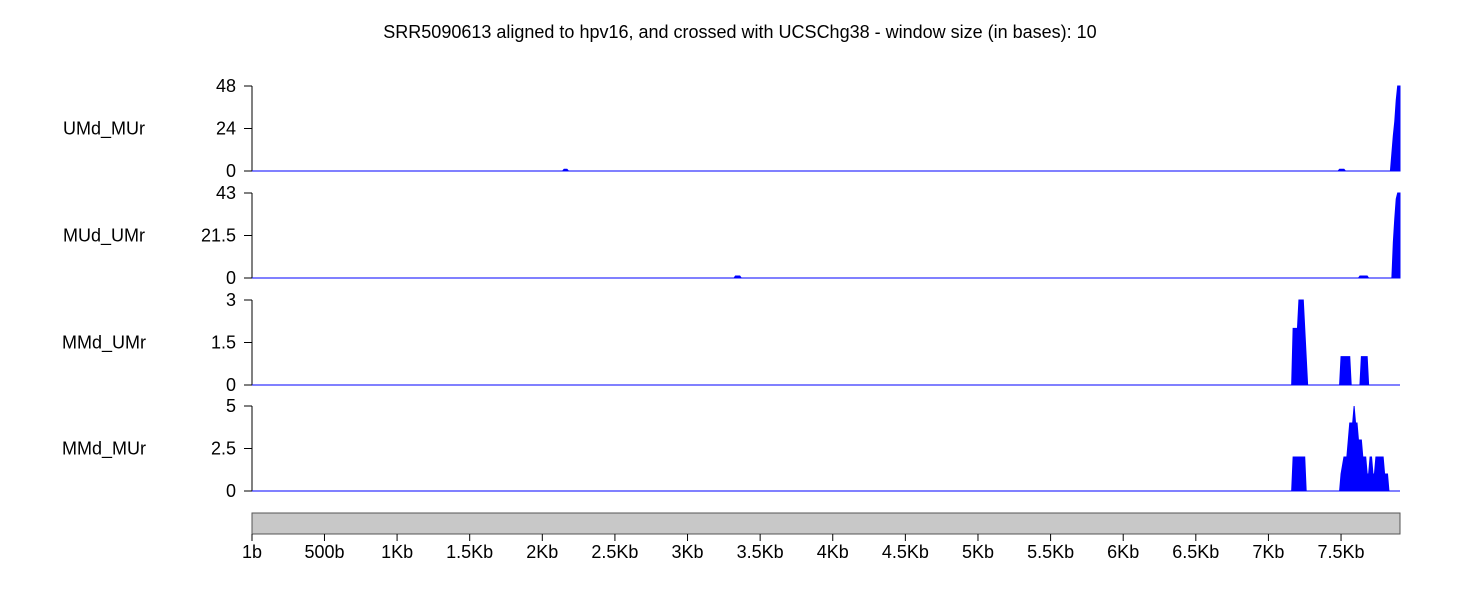 The width and height of the screenshot is (1480, 600). I want to click on track-label: UMd_MUr, so click(104, 129).